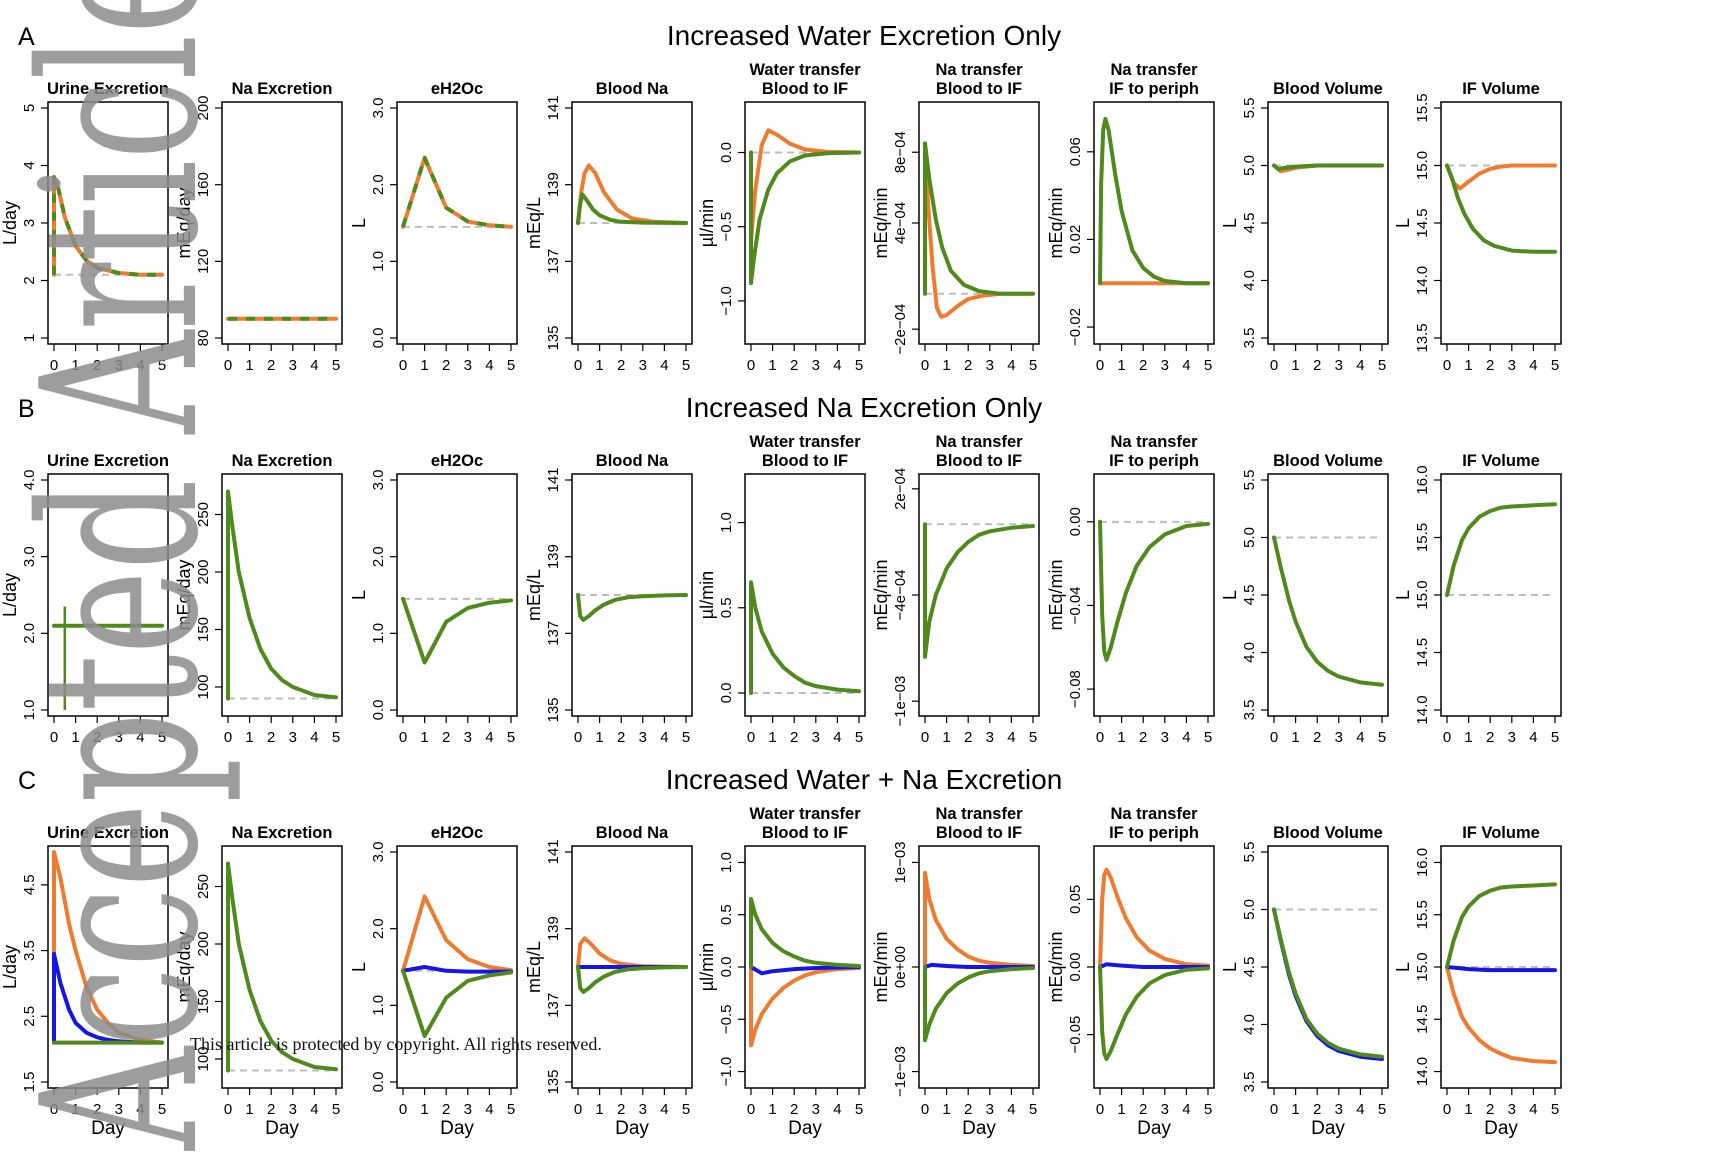  Describe the element at coordinates (881, 966) in the screenshot. I see `y-axis-label: mEq/min` at that location.